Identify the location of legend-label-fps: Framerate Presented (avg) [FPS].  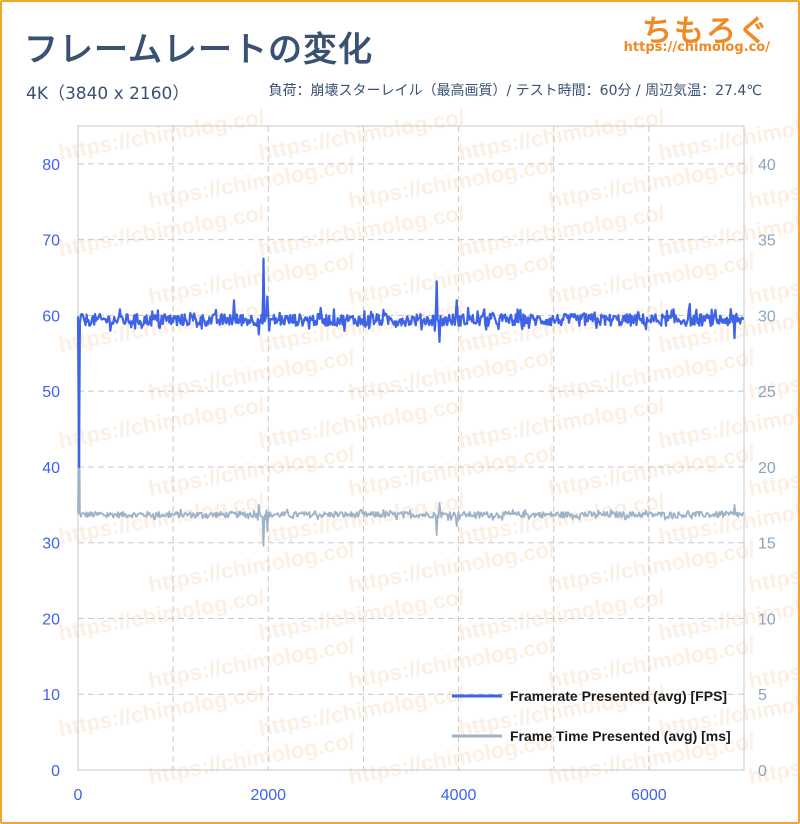
(618, 696).